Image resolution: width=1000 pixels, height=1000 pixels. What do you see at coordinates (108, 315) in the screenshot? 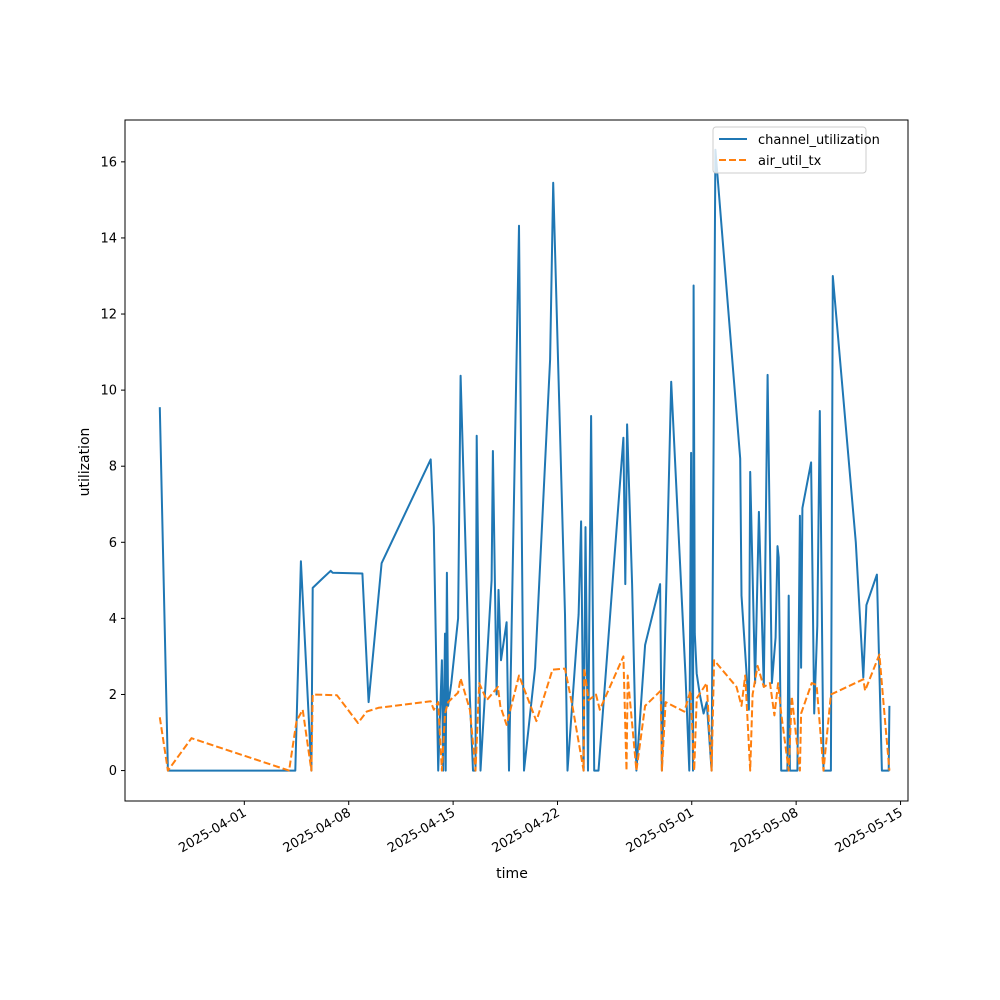
I see `y-tick-label: 12` at bounding box center [108, 315].